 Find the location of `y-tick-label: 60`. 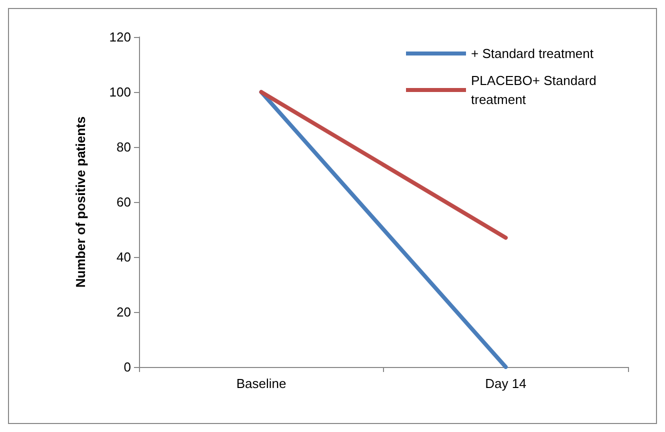

y-tick-label: 60 is located at coordinates (123, 202).